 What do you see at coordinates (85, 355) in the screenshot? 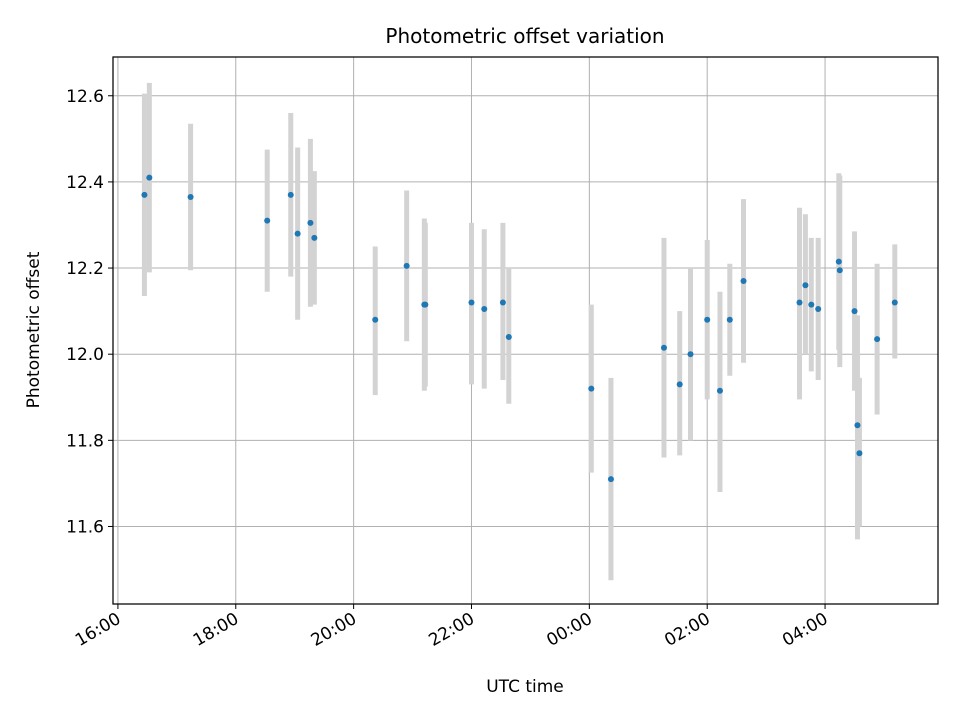
I see `y-tick-label: 12.0` at bounding box center [85, 355].